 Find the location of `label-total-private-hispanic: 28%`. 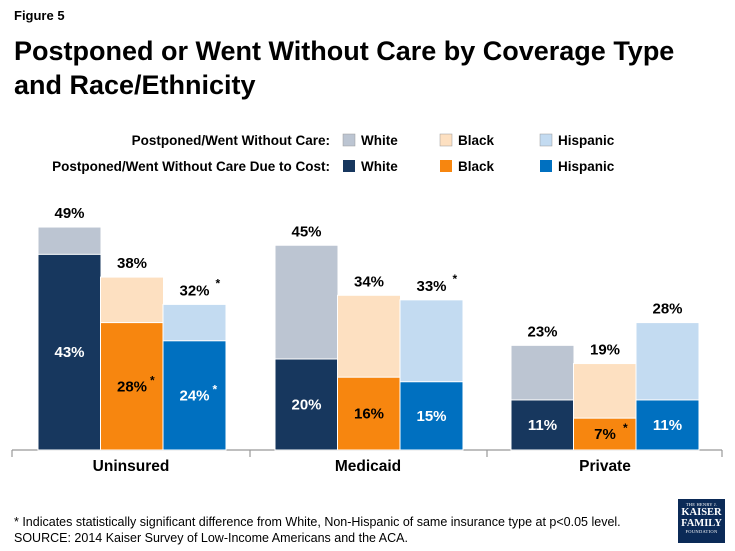

label-total-private-hispanic: 28% is located at coordinates (667, 309).